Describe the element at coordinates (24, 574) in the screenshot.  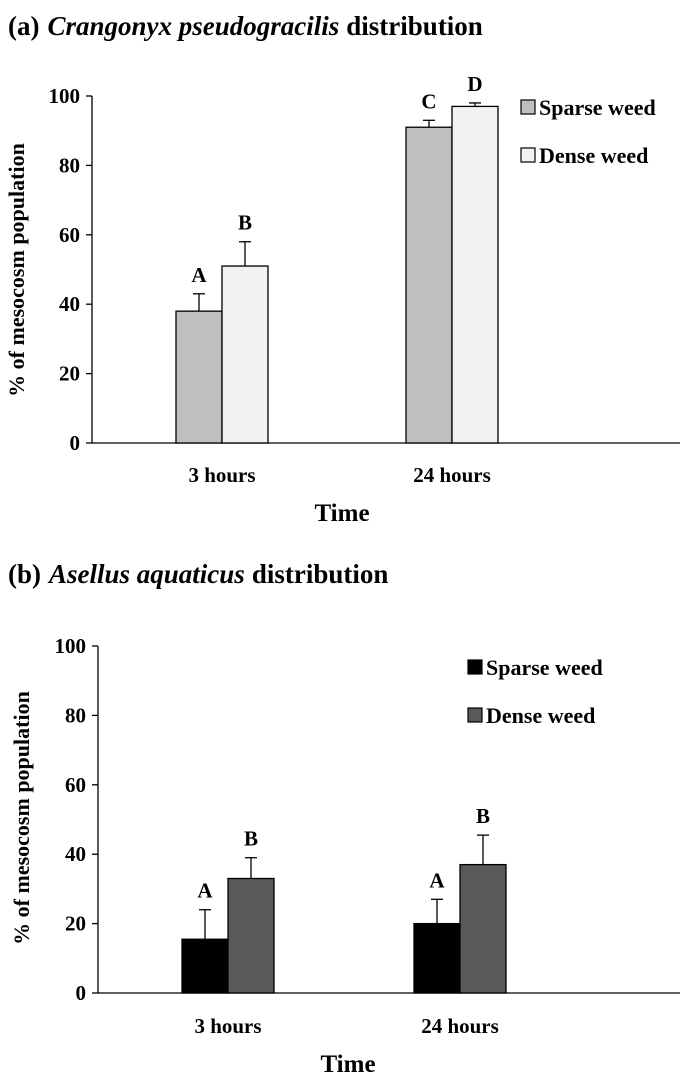
I see `panel-b-label: (b)` at that location.